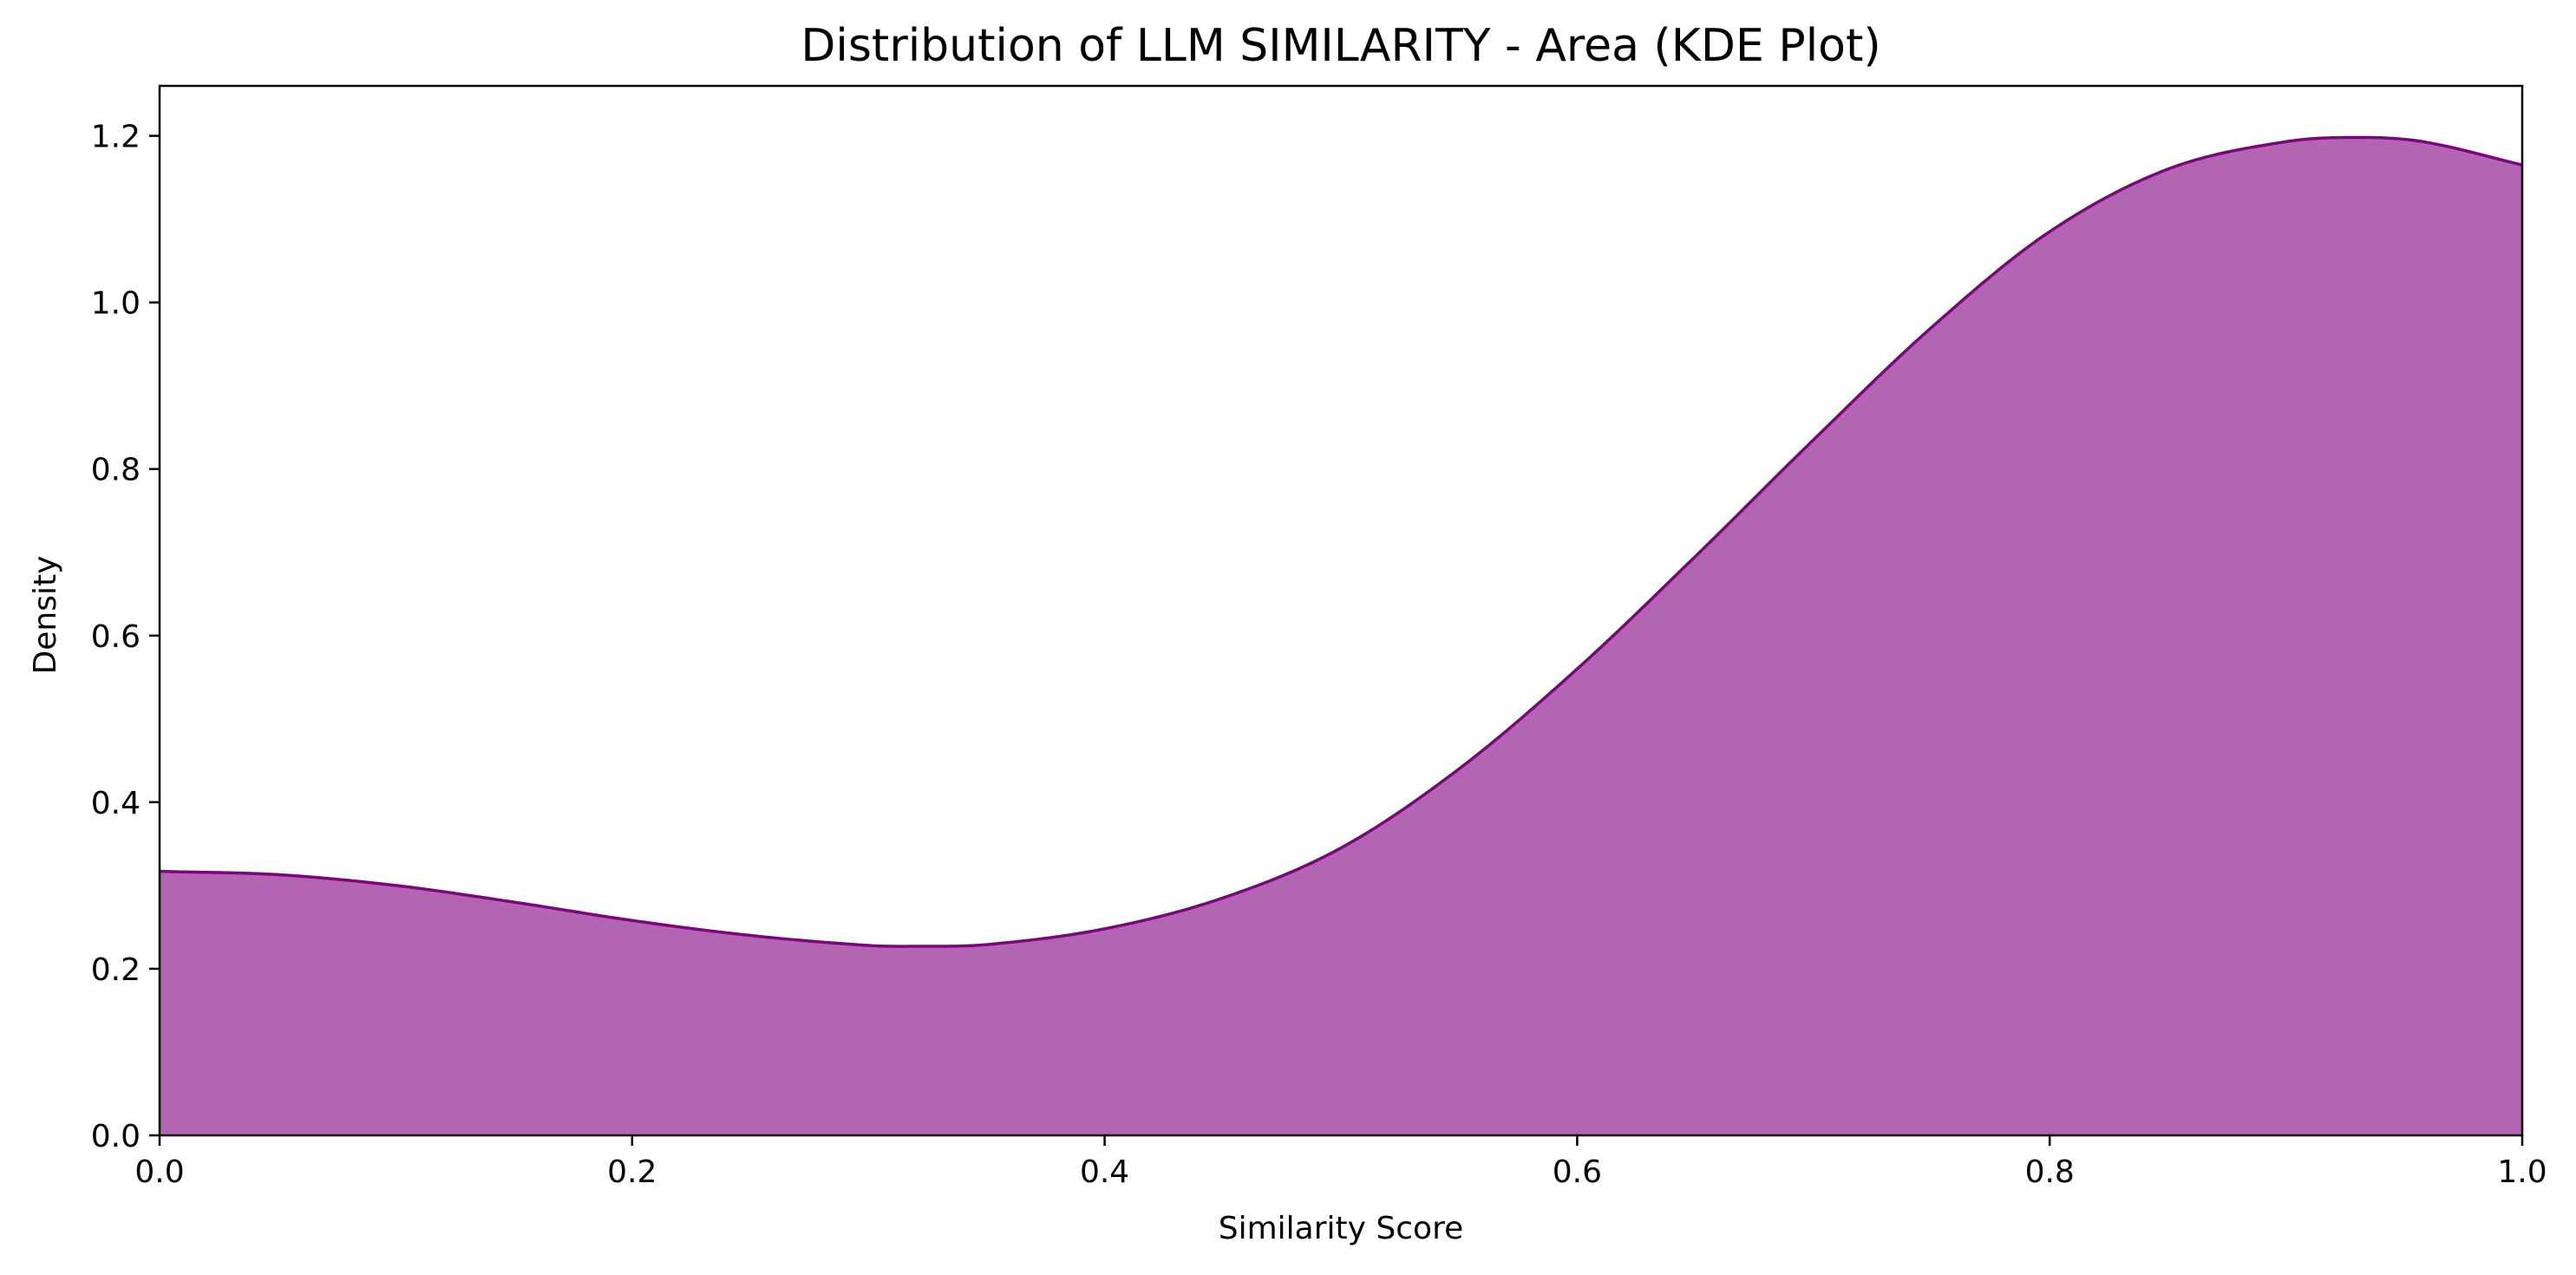 The width and height of the screenshot is (2576, 1275). What do you see at coordinates (116, 637) in the screenshot?
I see `y-tick-label: 0.6` at bounding box center [116, 637].